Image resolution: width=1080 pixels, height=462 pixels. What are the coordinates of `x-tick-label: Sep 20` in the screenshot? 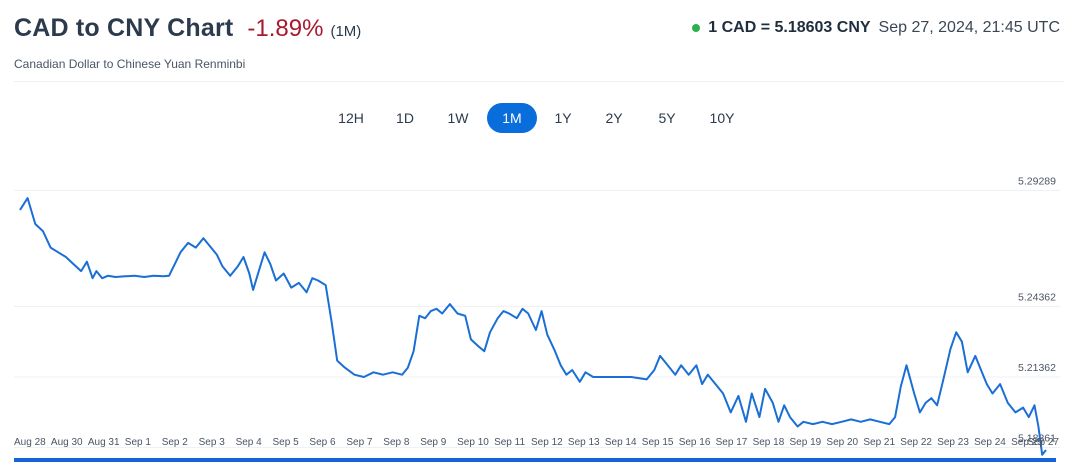 It's located at (842, 442).